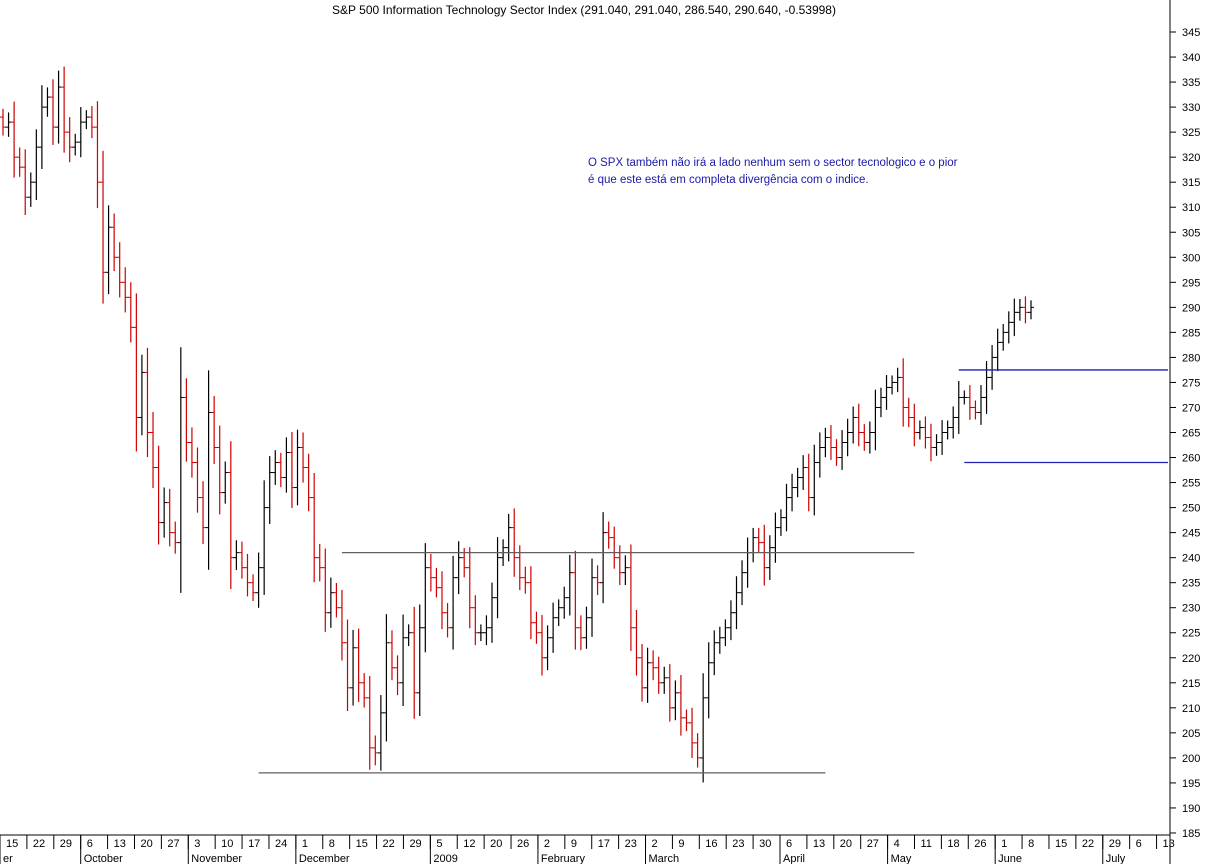 Image resolution: width=1220 pixels, height=864 pixels. What do you see at coordinates (1115, 844) in the screenshot?
I see `x-tick-label: 29` at bounding box center [1115, 844].